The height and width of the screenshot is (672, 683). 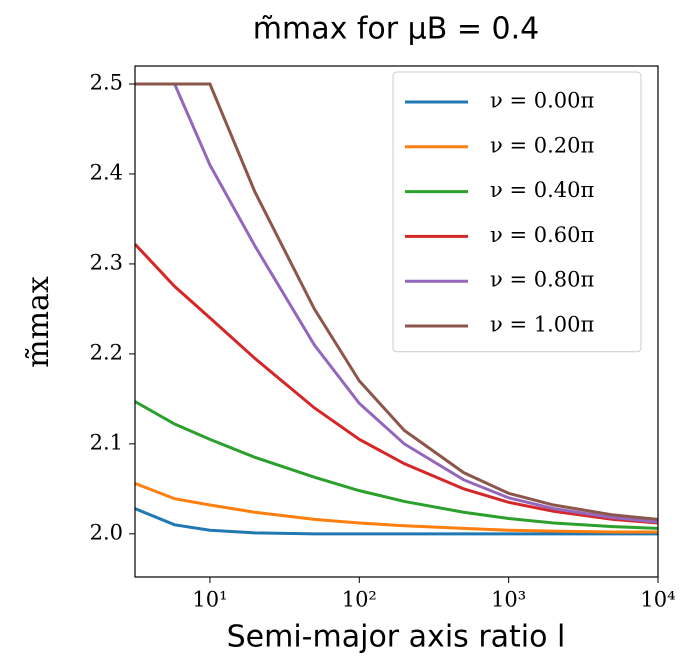 What do you see at coordinates (542, 190) in the screenshot?
I see `legend-label: ν = 0.40π` at bounding box center [542, 190].